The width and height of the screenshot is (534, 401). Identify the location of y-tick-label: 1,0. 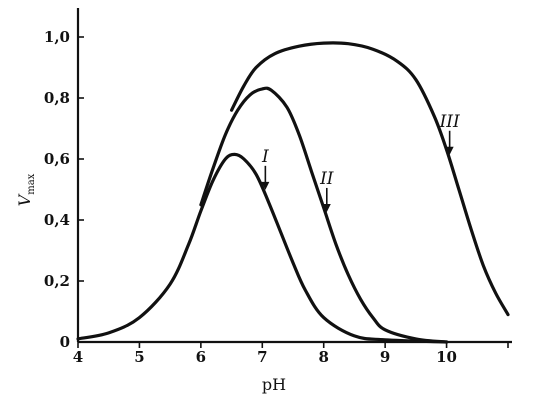
(57, 37).